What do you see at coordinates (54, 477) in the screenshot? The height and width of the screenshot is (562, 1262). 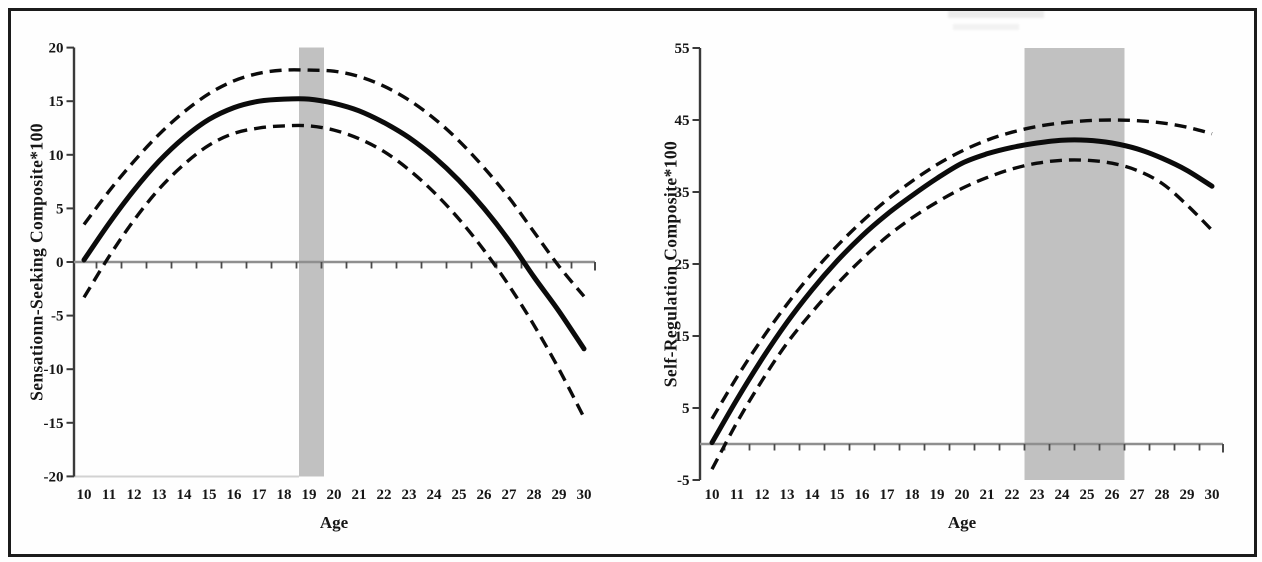 I see `svg-text: -20` at bounding box center [54, 477].